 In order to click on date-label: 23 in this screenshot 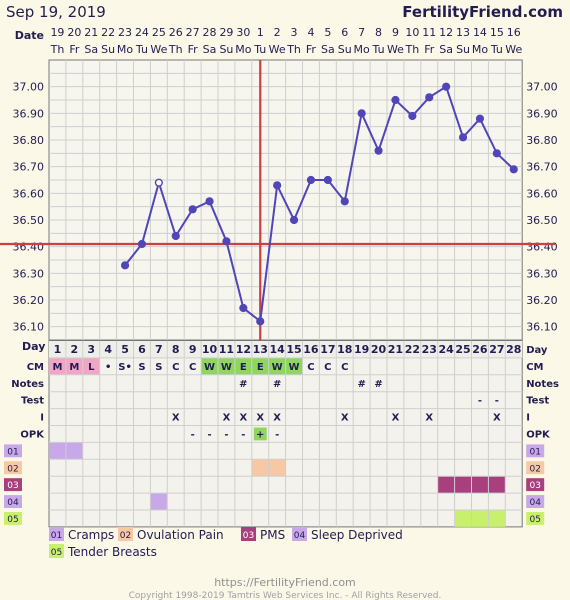, I will do `click(125, 32)`.